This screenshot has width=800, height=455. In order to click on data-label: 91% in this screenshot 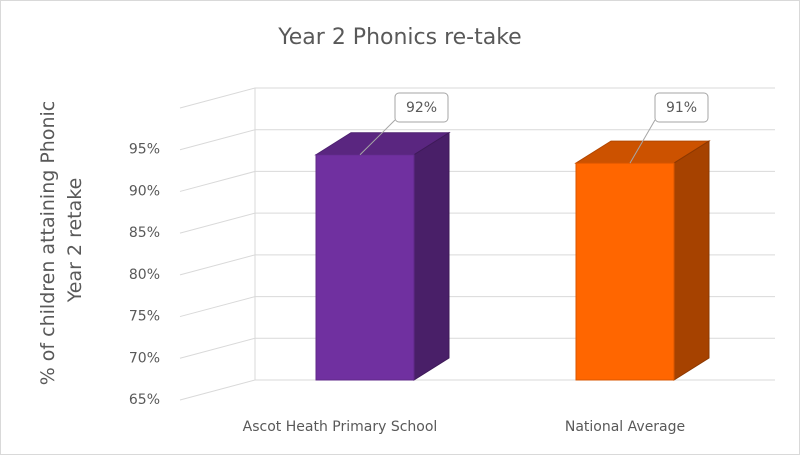, I will do `click(681, 108)`.